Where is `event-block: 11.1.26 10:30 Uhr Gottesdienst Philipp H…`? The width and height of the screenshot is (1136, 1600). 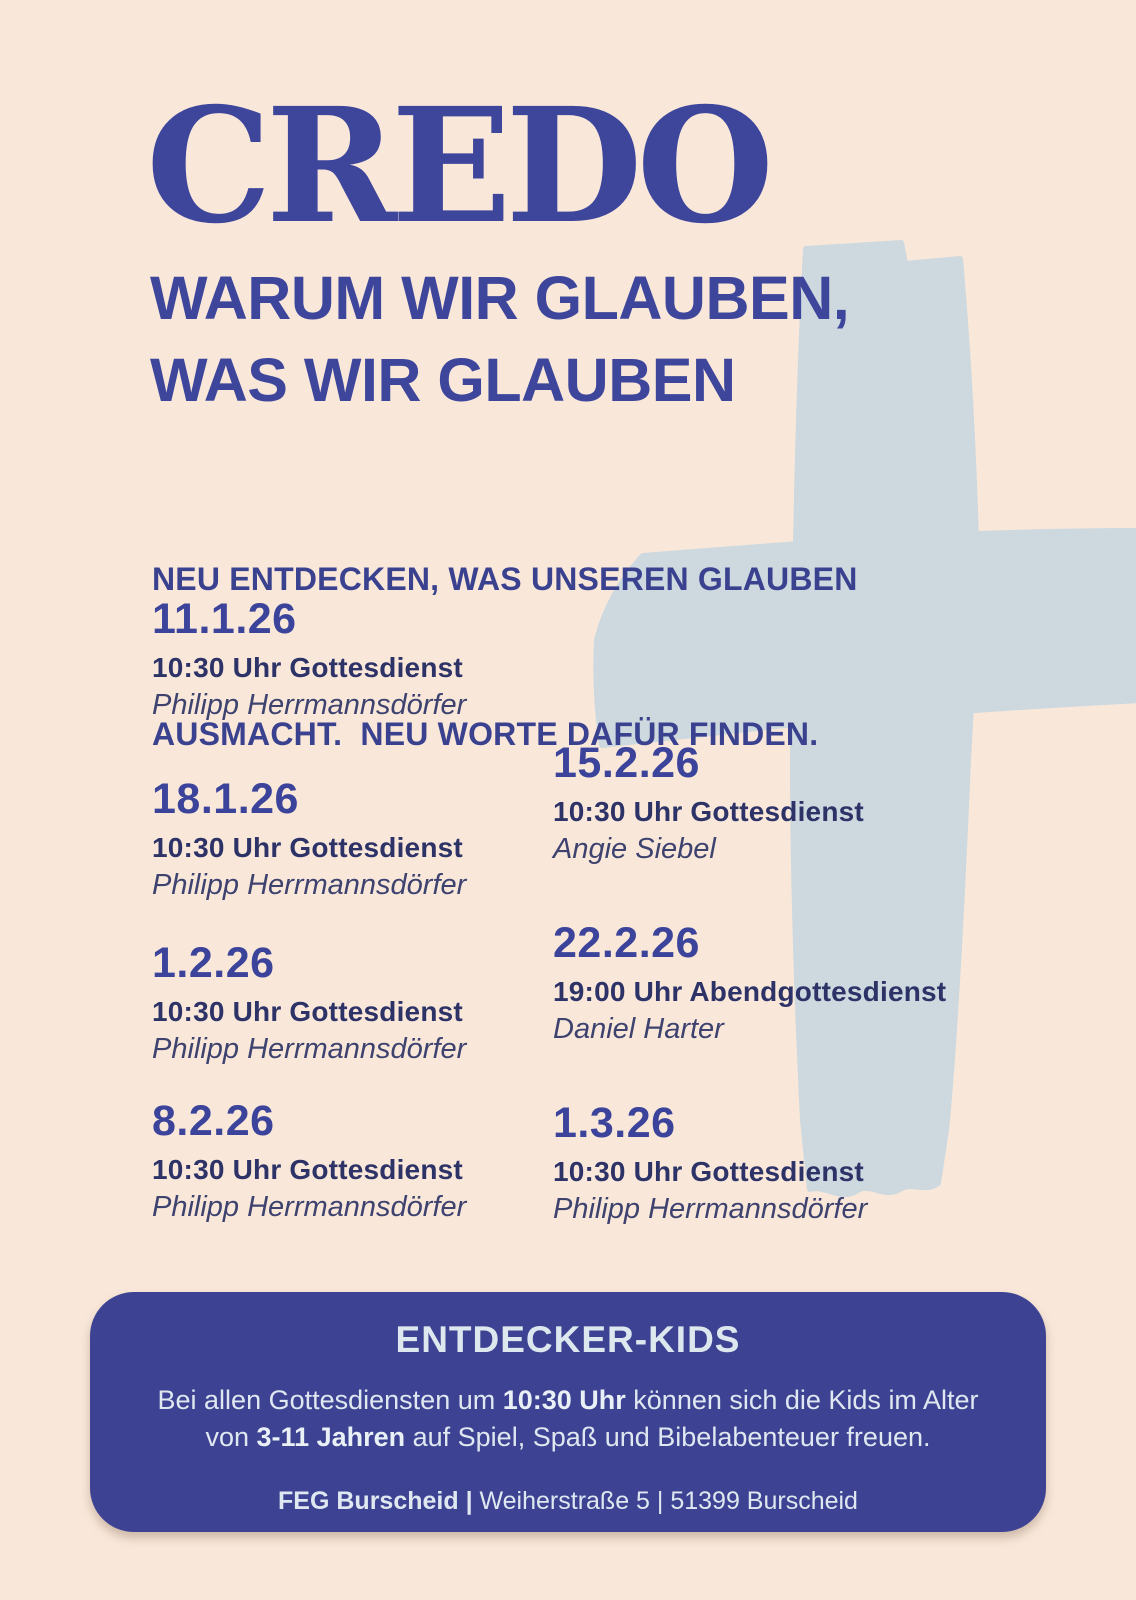
event-block: 11.1.26 10:30 Uhr Gottesdienst Philipp H… is located at coordinates (309, 659).